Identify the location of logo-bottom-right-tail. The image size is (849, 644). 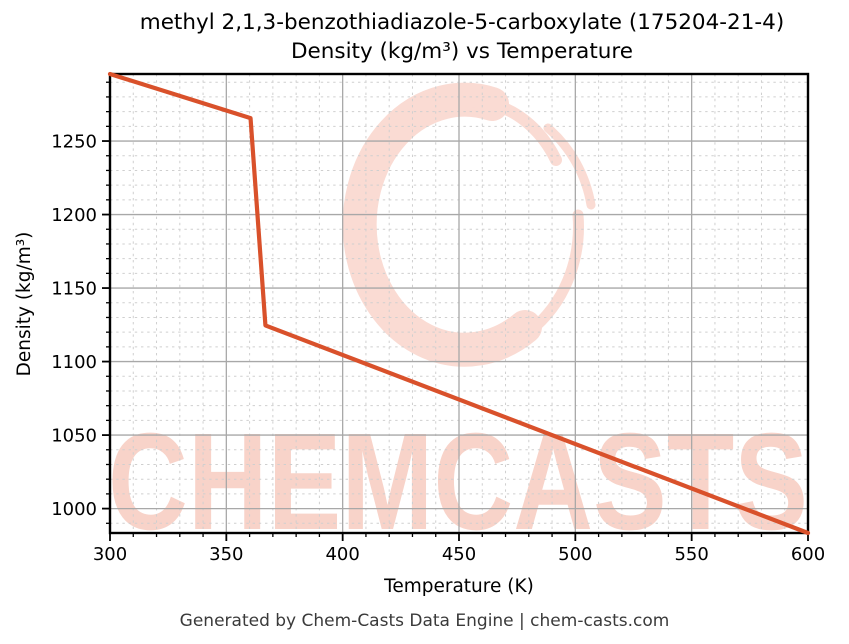
(554, 273).